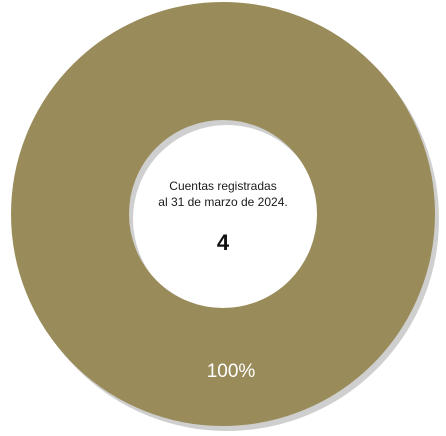  Describe the element at coordinates (223, 242) in the screenshot. I see `center-value: 4` at that location.